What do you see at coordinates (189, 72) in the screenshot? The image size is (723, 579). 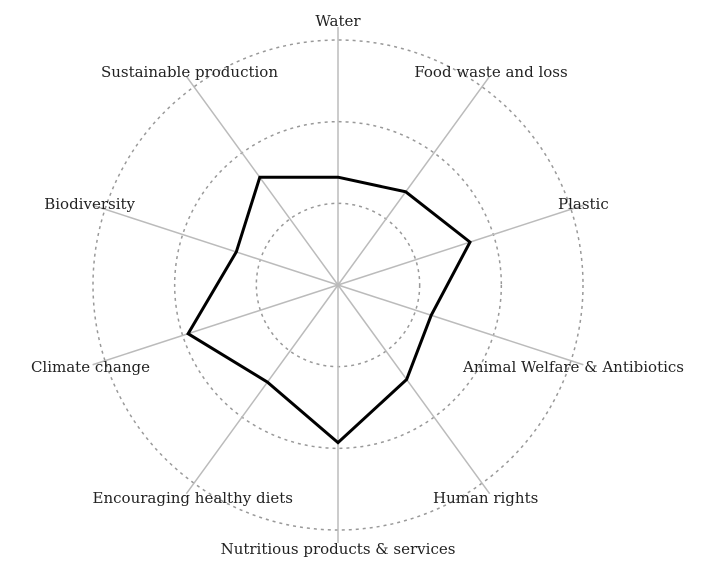 I see `axis-label: Sustainable production` at bounding box center [189, 72].